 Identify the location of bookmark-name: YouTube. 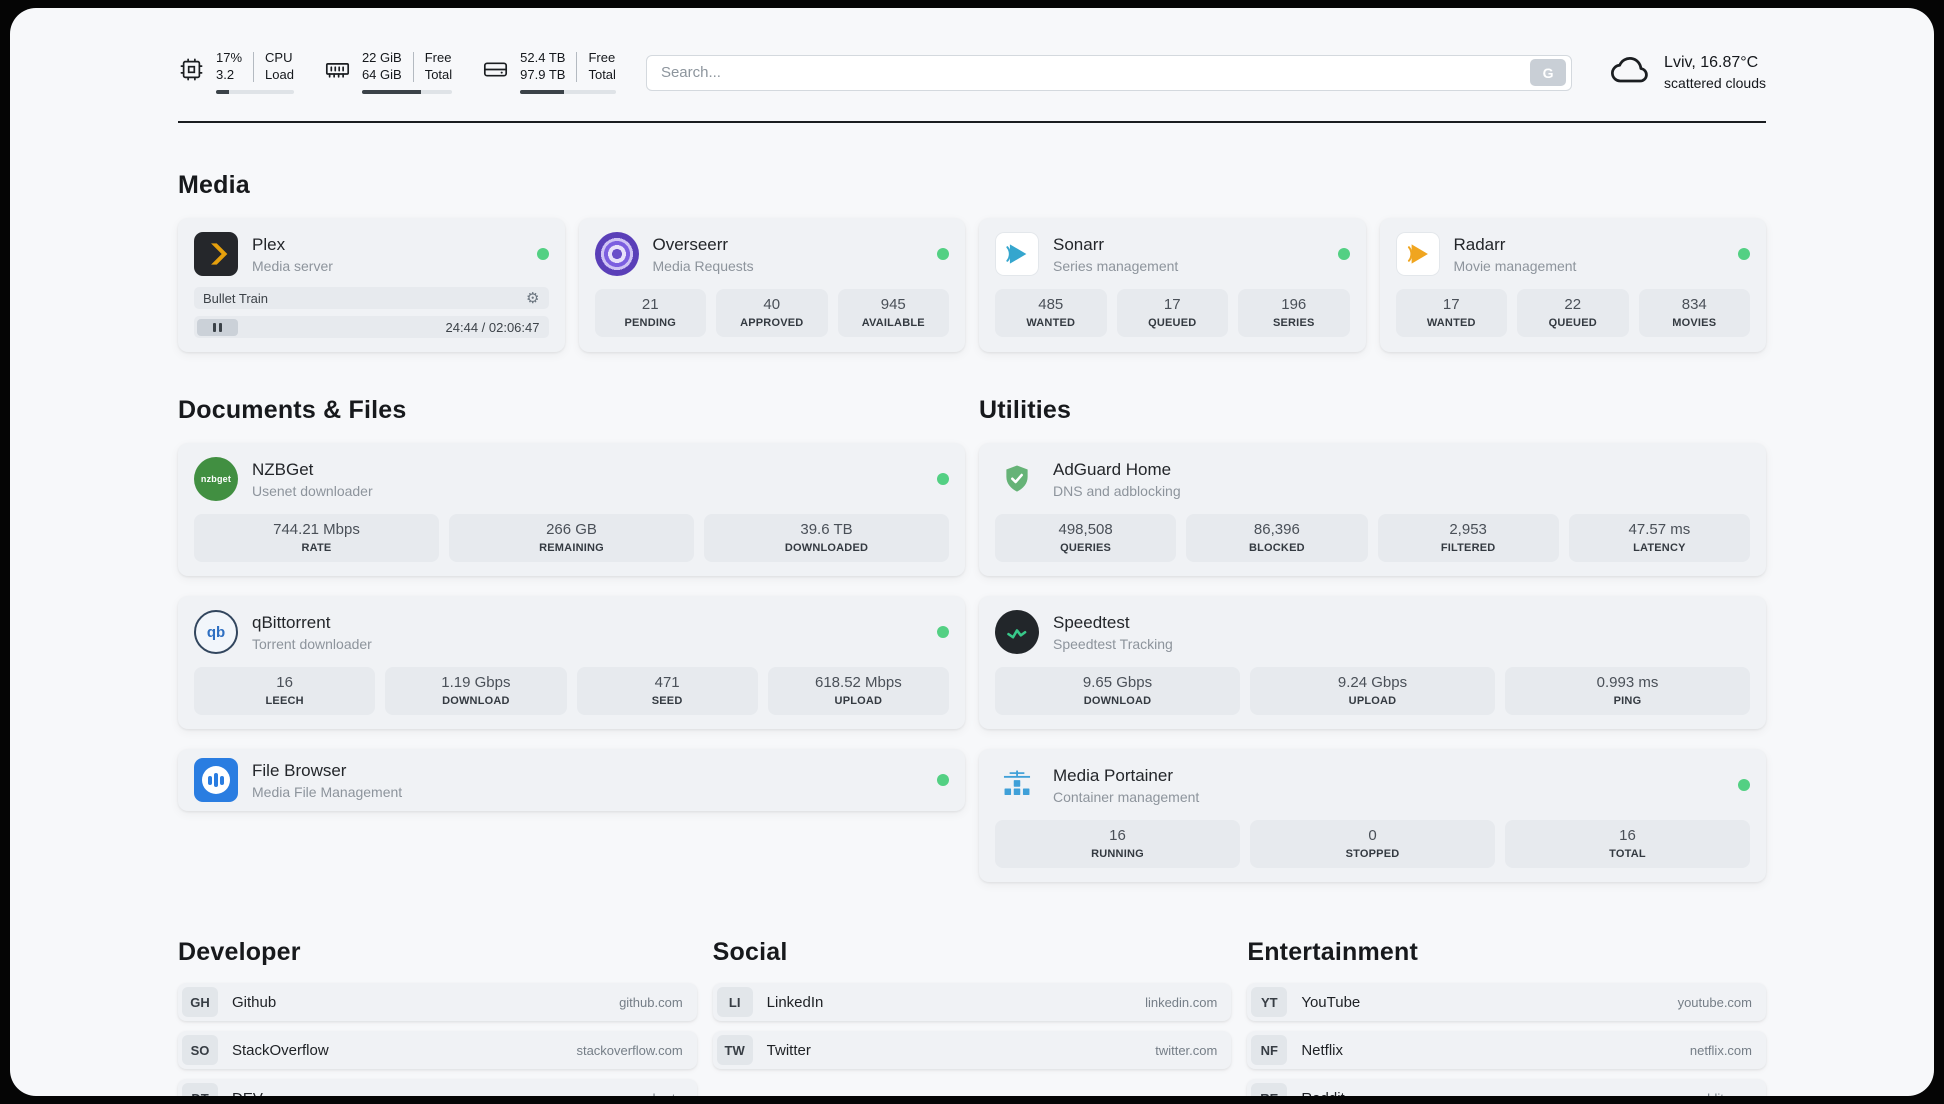
(1331, 1002).